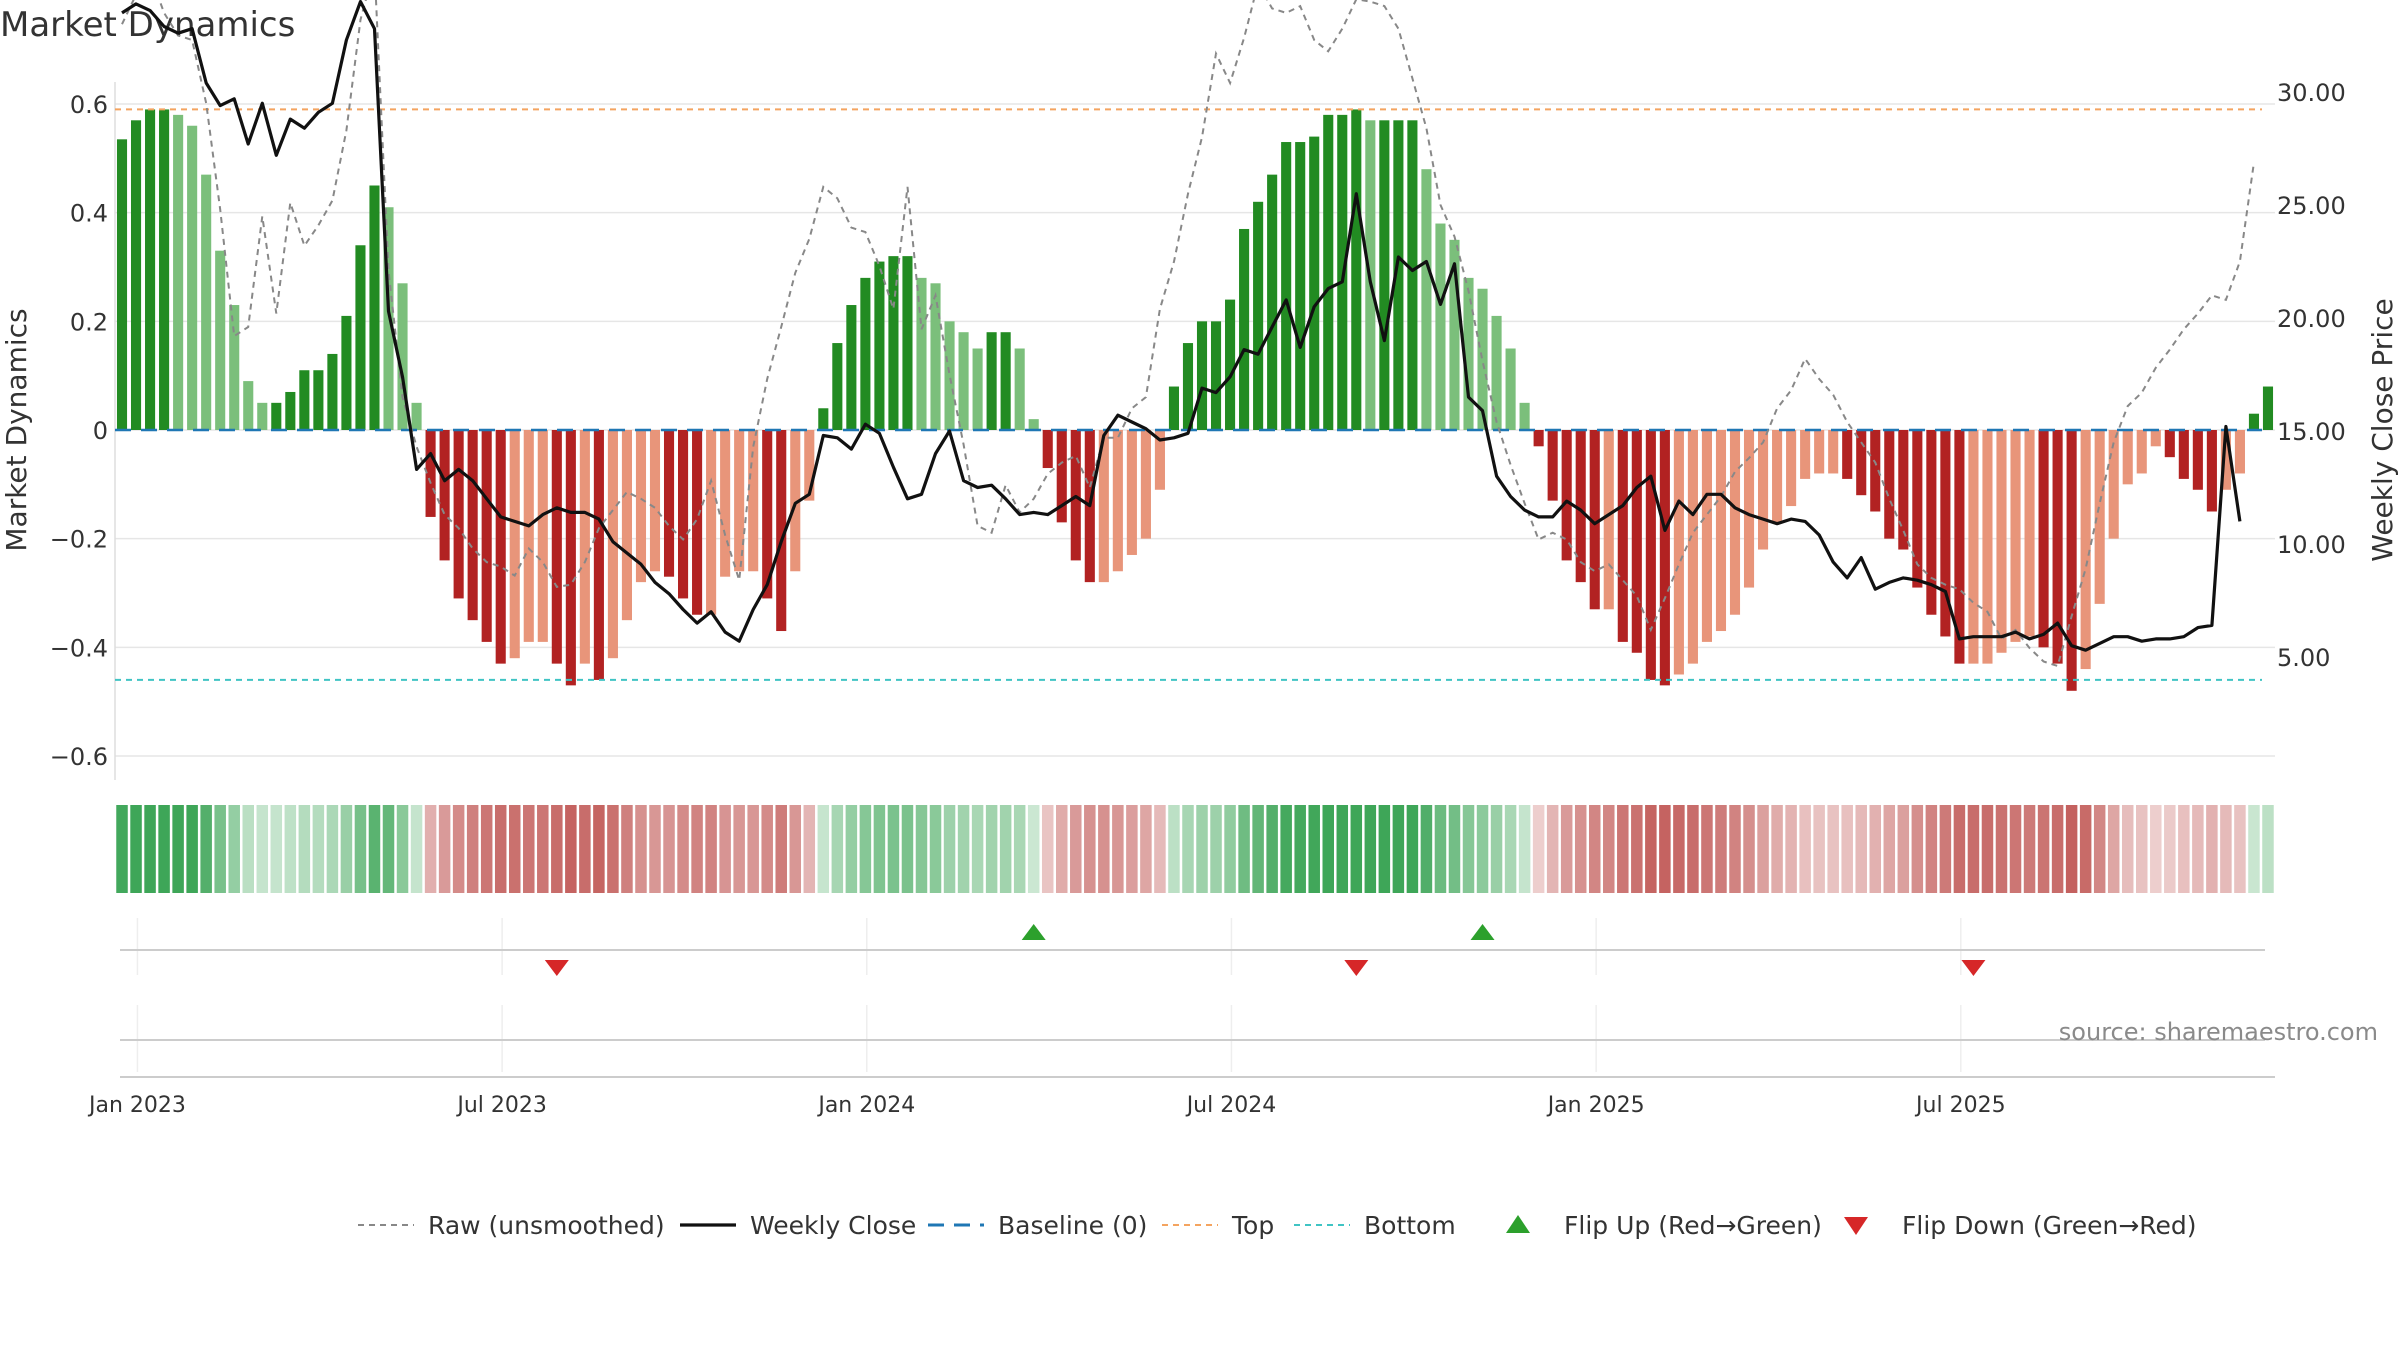 The height and width of the screenshot is (1354, 2400). Describe the element at coordinates (79, 648) in the screenshot. I see `y-tick-label: −0.4` at that location.